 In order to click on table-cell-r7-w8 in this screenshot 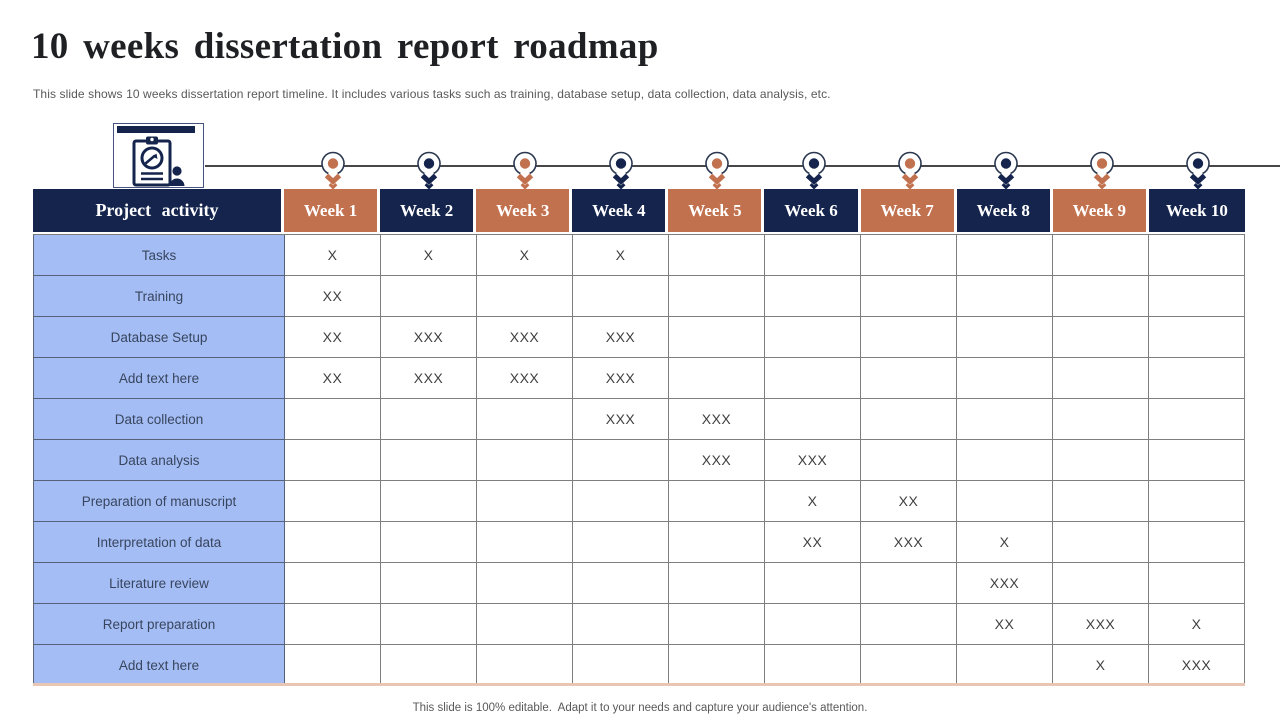, I will do `click(1005, 501)`.